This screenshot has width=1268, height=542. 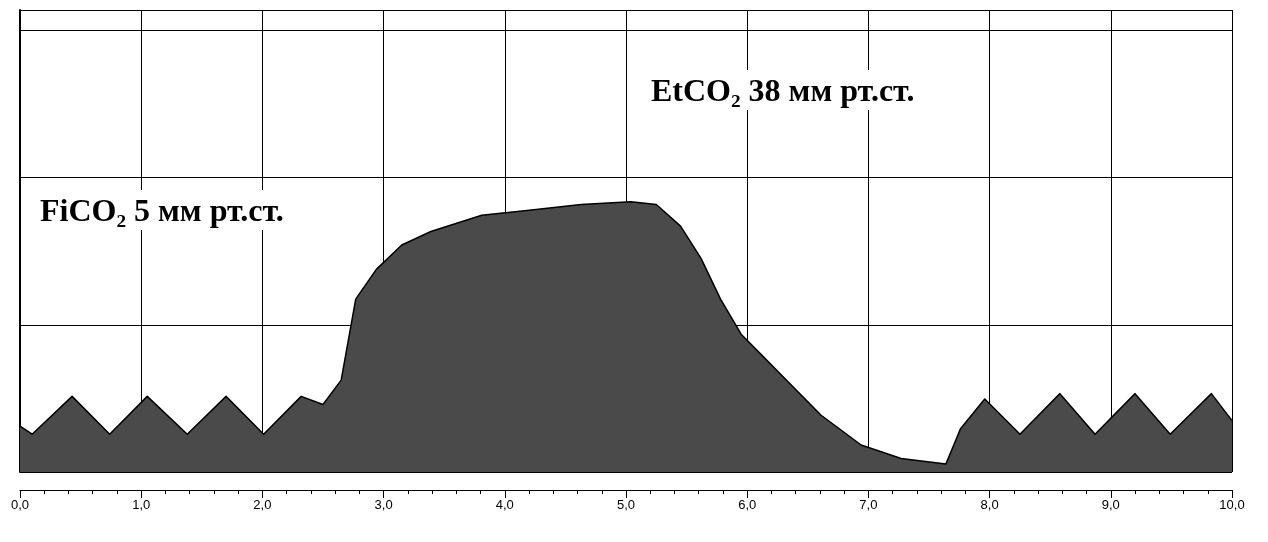 I want to click on x-tick-label: 9,0, so click(x=1110, y=504).